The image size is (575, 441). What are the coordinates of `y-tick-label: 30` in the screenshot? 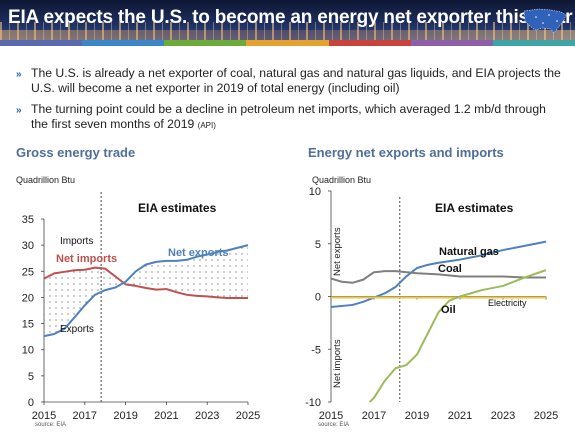 It's located at (28, 246).